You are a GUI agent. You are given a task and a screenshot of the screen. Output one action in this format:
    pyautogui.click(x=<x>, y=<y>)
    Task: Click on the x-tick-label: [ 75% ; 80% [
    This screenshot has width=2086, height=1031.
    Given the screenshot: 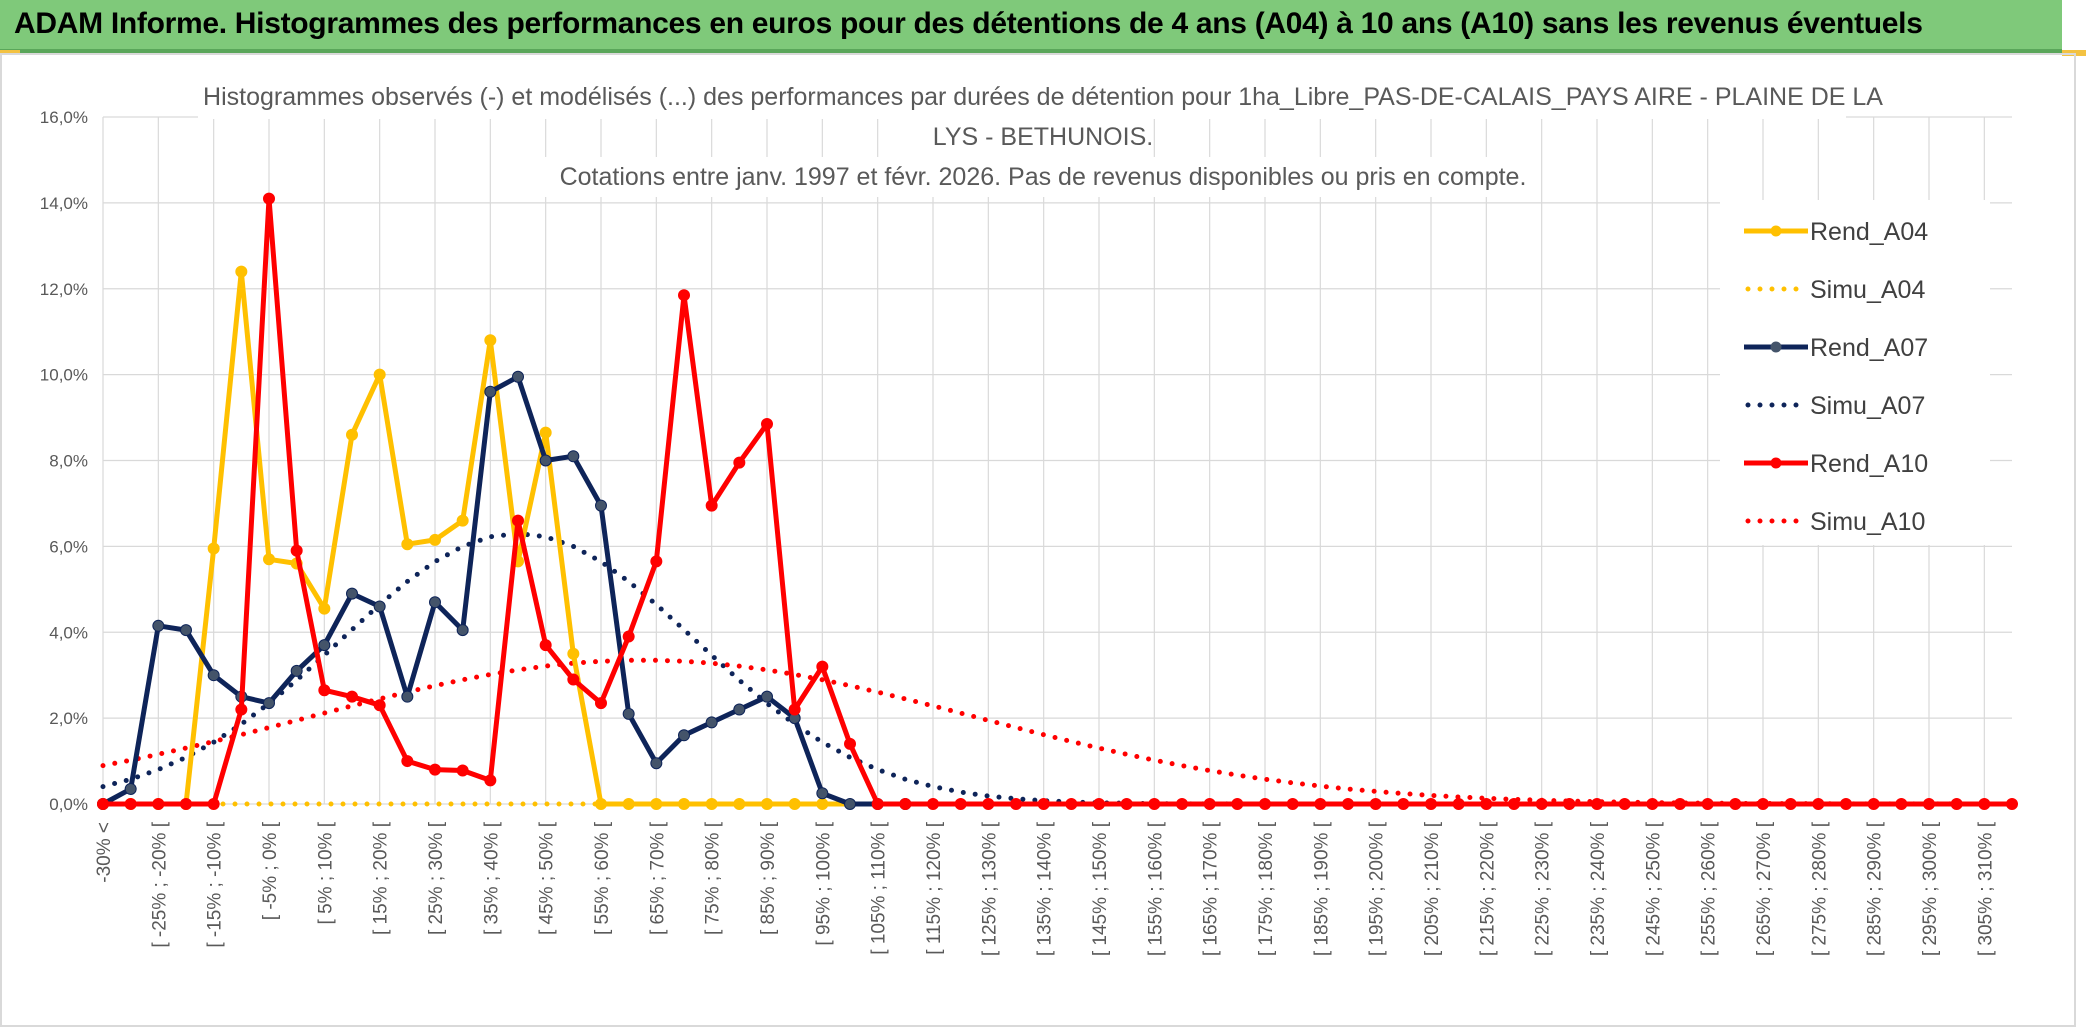 What is the action you would take?
    pyautogui.click(x=713, y=878)
    